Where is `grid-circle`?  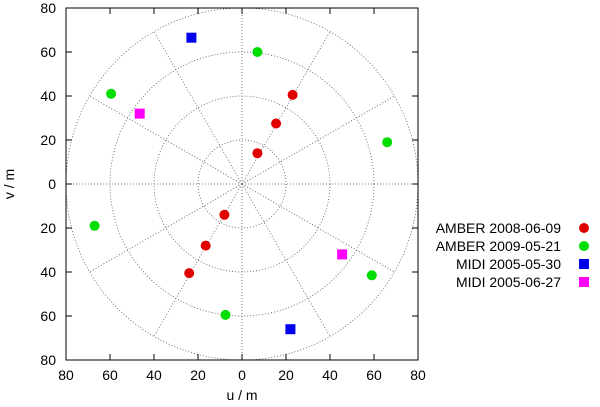
grid-circle is located at coordinates (242, 184).